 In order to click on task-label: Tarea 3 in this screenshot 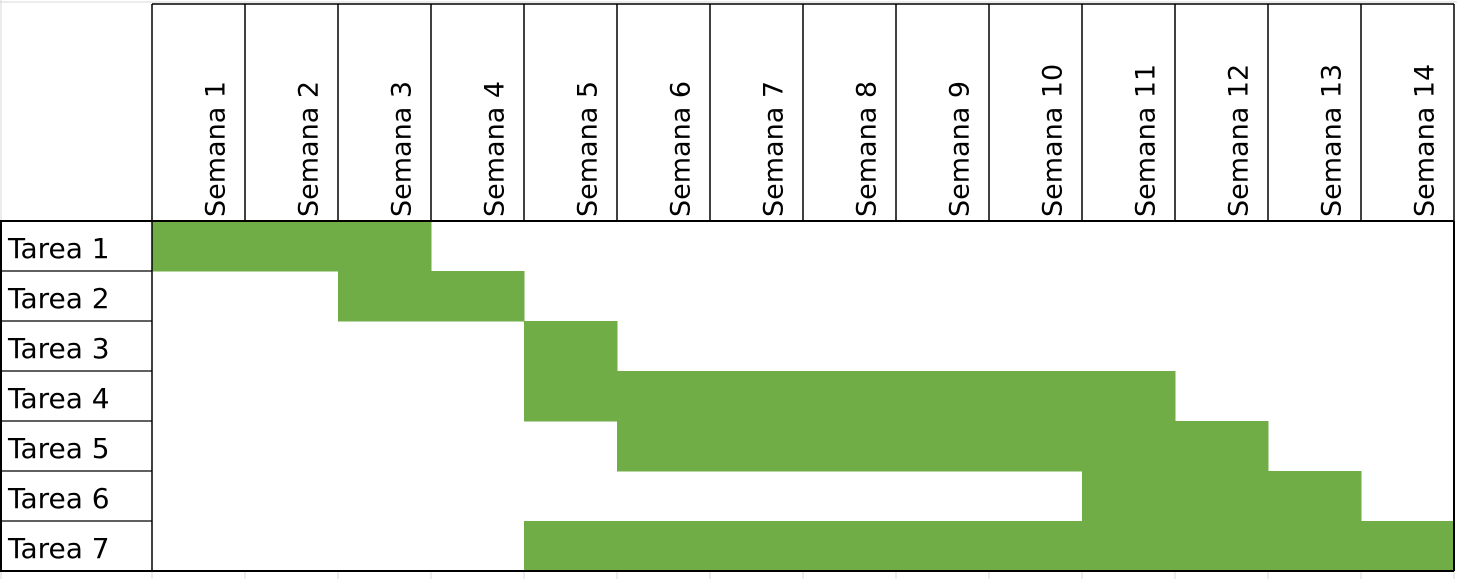, I will do `click(58, 348)`.